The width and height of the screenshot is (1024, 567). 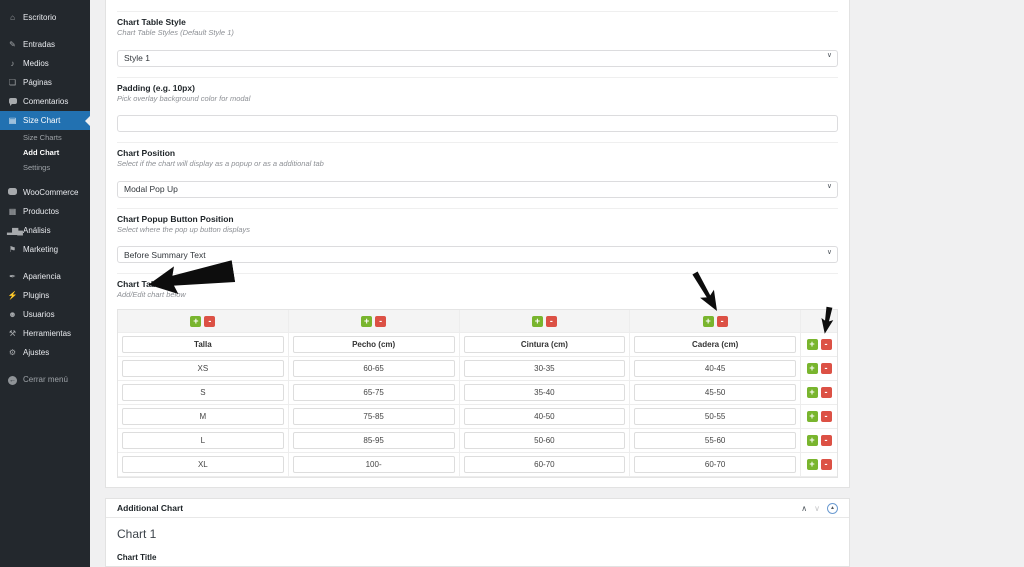 I want to click on toggle-panel-button: ▲, so click(x=832, y=508).